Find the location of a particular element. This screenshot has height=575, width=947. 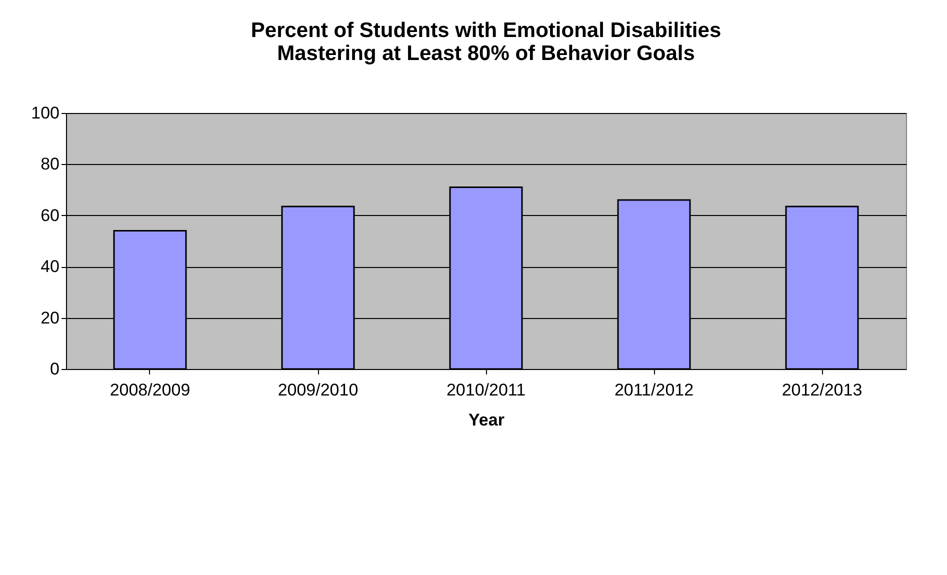

x-tick-label: 2008/2009 is located at coordinates (150, 390).